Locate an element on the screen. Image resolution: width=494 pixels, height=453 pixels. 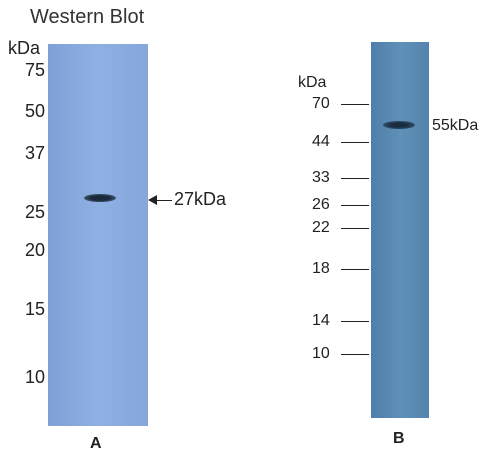
marker-b-10: 10 is located at coordinates (321, 353).